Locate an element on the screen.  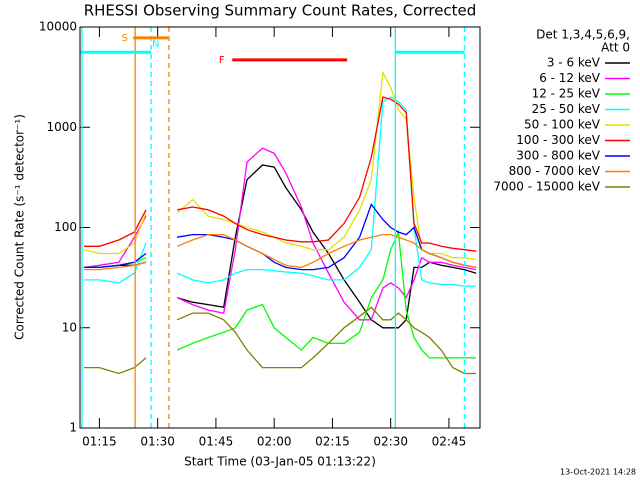
legend-label: 25 - 50 keV is located at coordinates (566, 109).